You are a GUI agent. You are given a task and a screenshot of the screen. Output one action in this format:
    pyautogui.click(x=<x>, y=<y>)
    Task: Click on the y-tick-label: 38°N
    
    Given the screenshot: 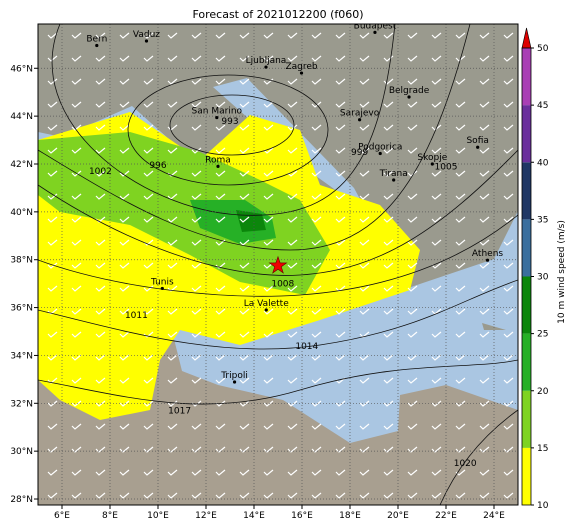 What is the action you would take?
    pyautogui.click(x=21, y=261)
    